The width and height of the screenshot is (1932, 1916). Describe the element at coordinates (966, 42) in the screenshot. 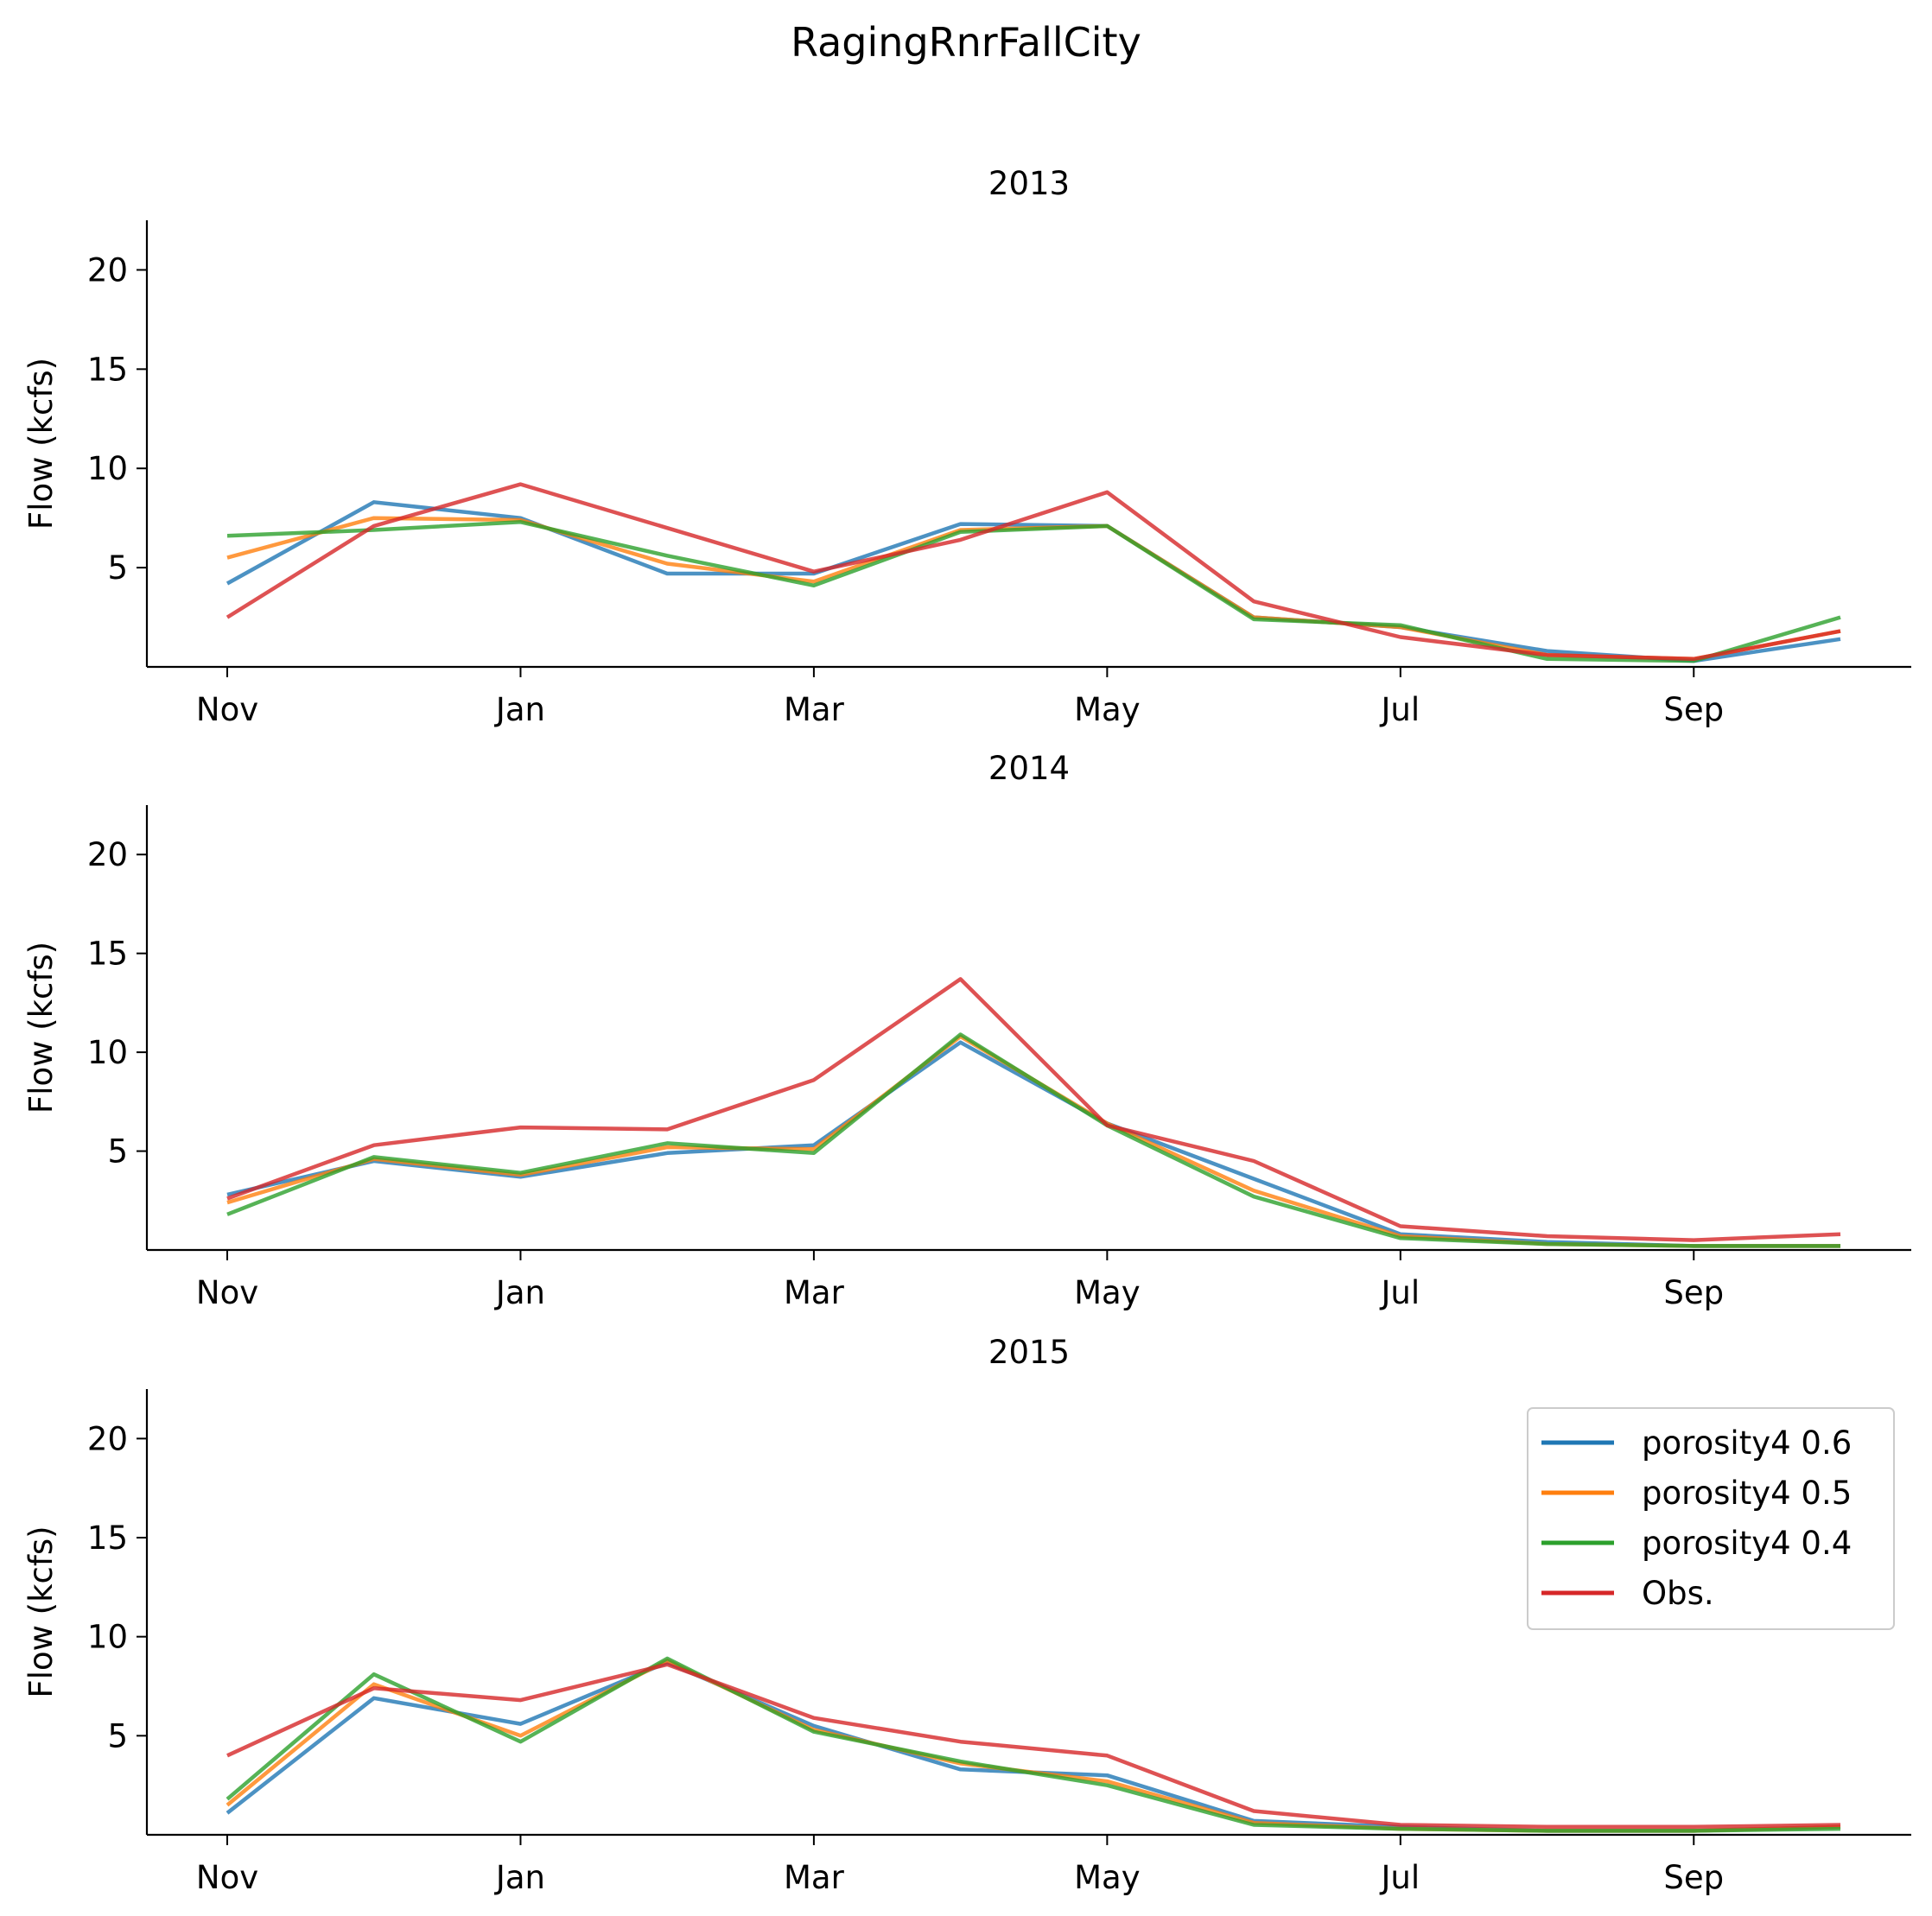

I see `figure-title: RagingRnrFallCity` at that location.